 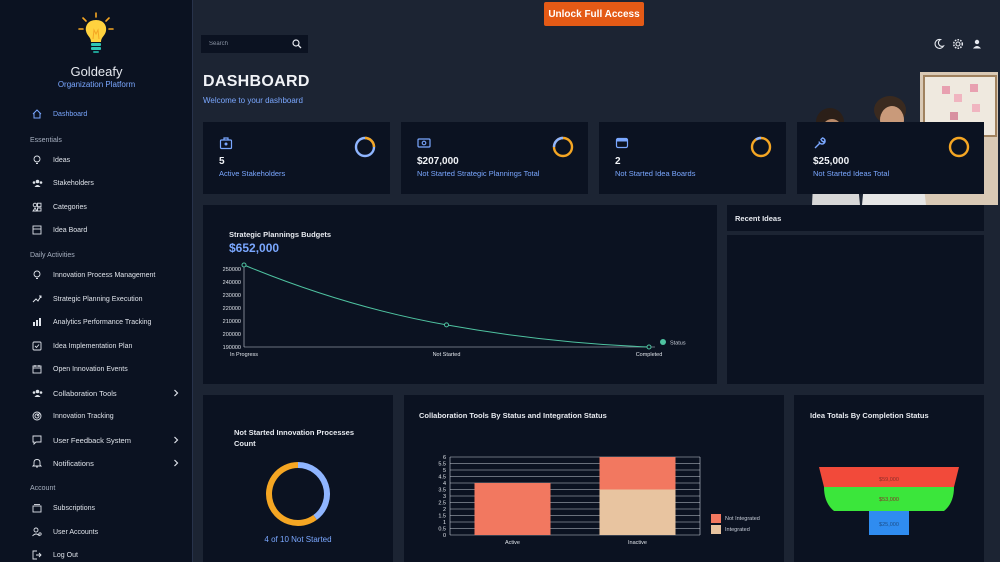 What do you see at coordinates (37, 463) in the screenshot?
I see `bell-icon` at bounding box center [37, 463].